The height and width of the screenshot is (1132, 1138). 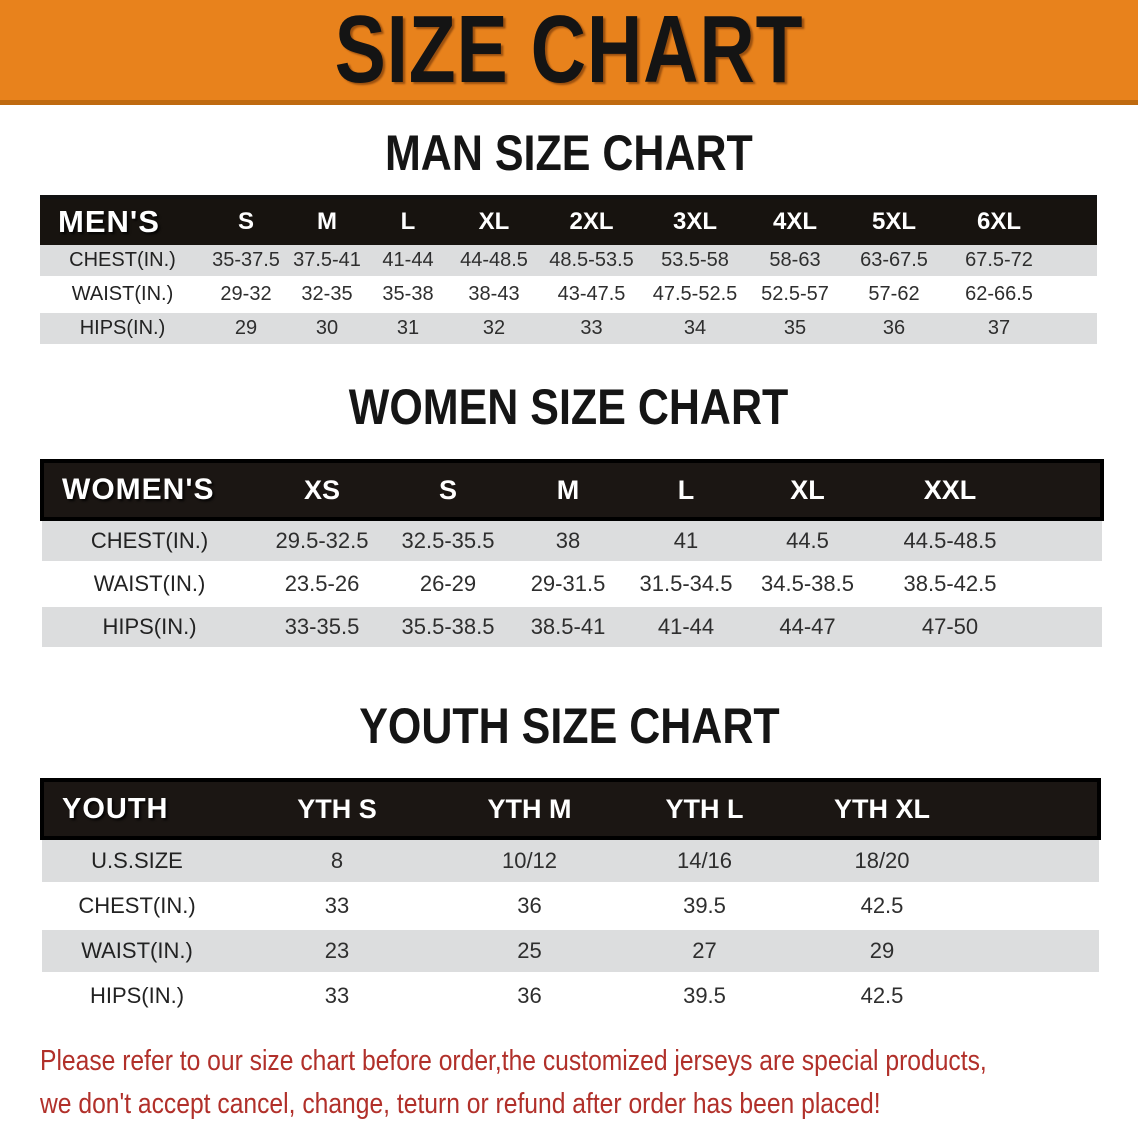 What do you see at coordinates (494, 295) in the screenshot?
I see `value-cell: 38-43` at bounding box center [494, 295].